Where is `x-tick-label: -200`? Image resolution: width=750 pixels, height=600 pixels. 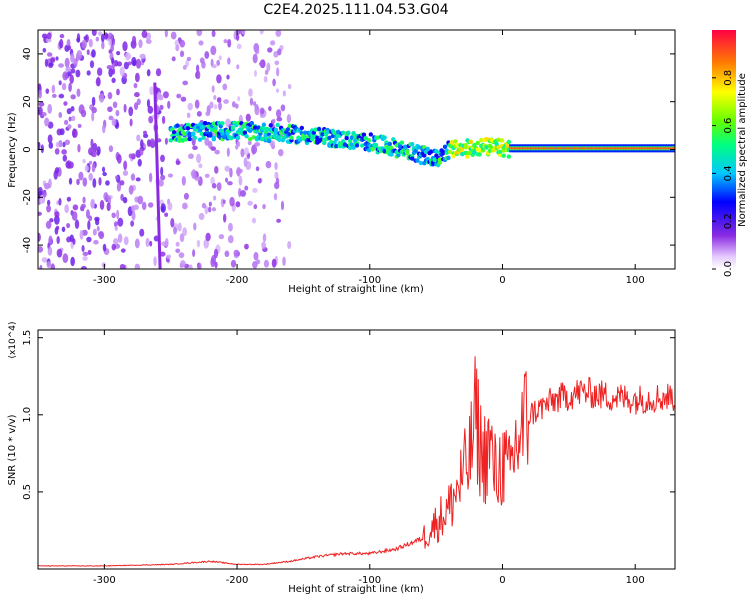 x-tick-label: -200 is located at coordinates (237, 580).